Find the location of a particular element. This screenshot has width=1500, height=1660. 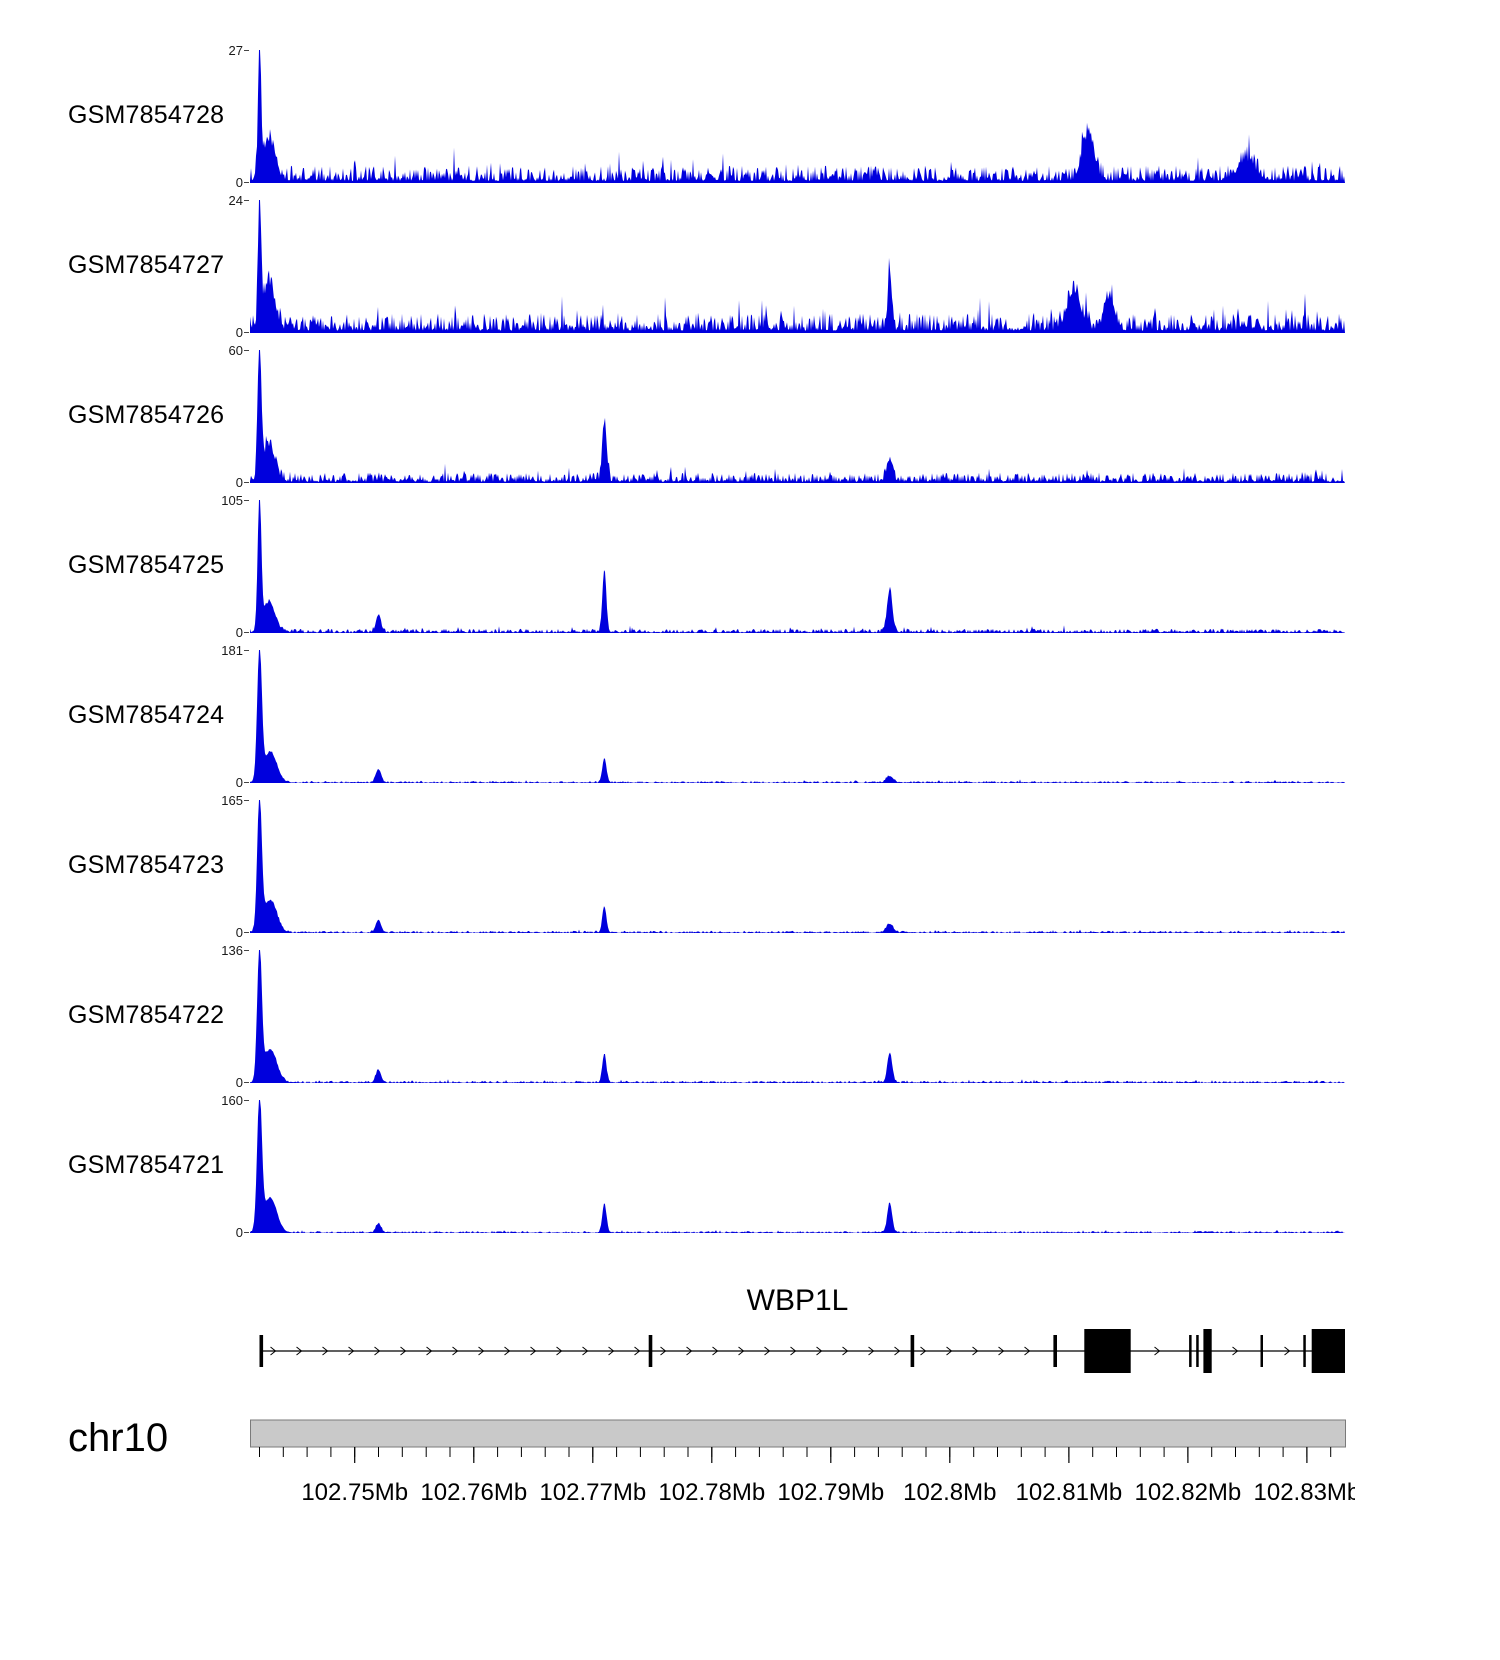

x-axis-tick-label: 102.78Mb is located at coordinates (711, 1492).